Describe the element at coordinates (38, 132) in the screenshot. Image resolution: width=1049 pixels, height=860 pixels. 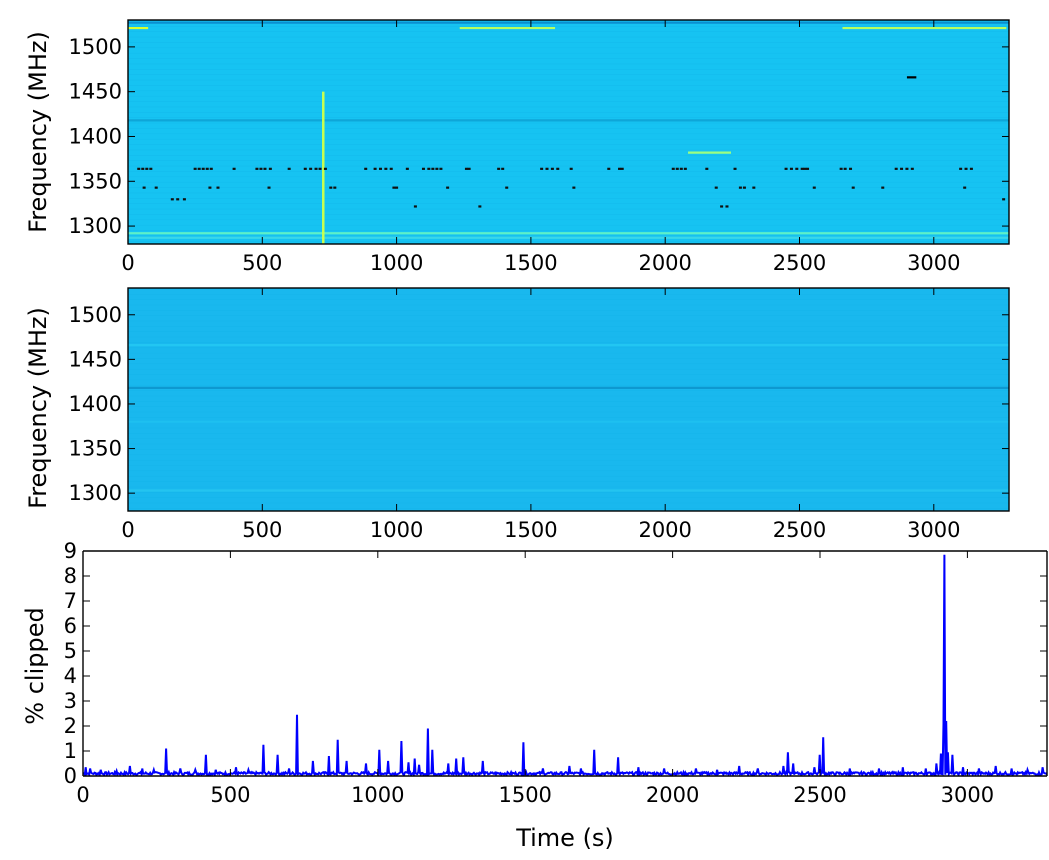
I see `top-ylabel: Frequency (MHz)` at that location.